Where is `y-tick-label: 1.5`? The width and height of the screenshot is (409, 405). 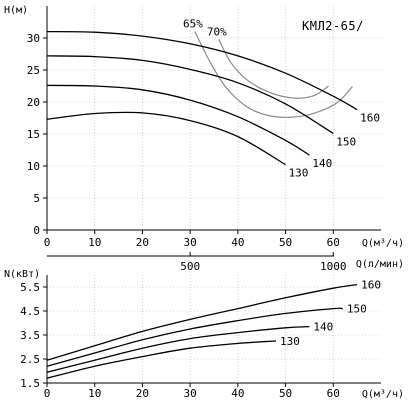 y-tick-label: 1.5 is located at coordinates (30, 383).